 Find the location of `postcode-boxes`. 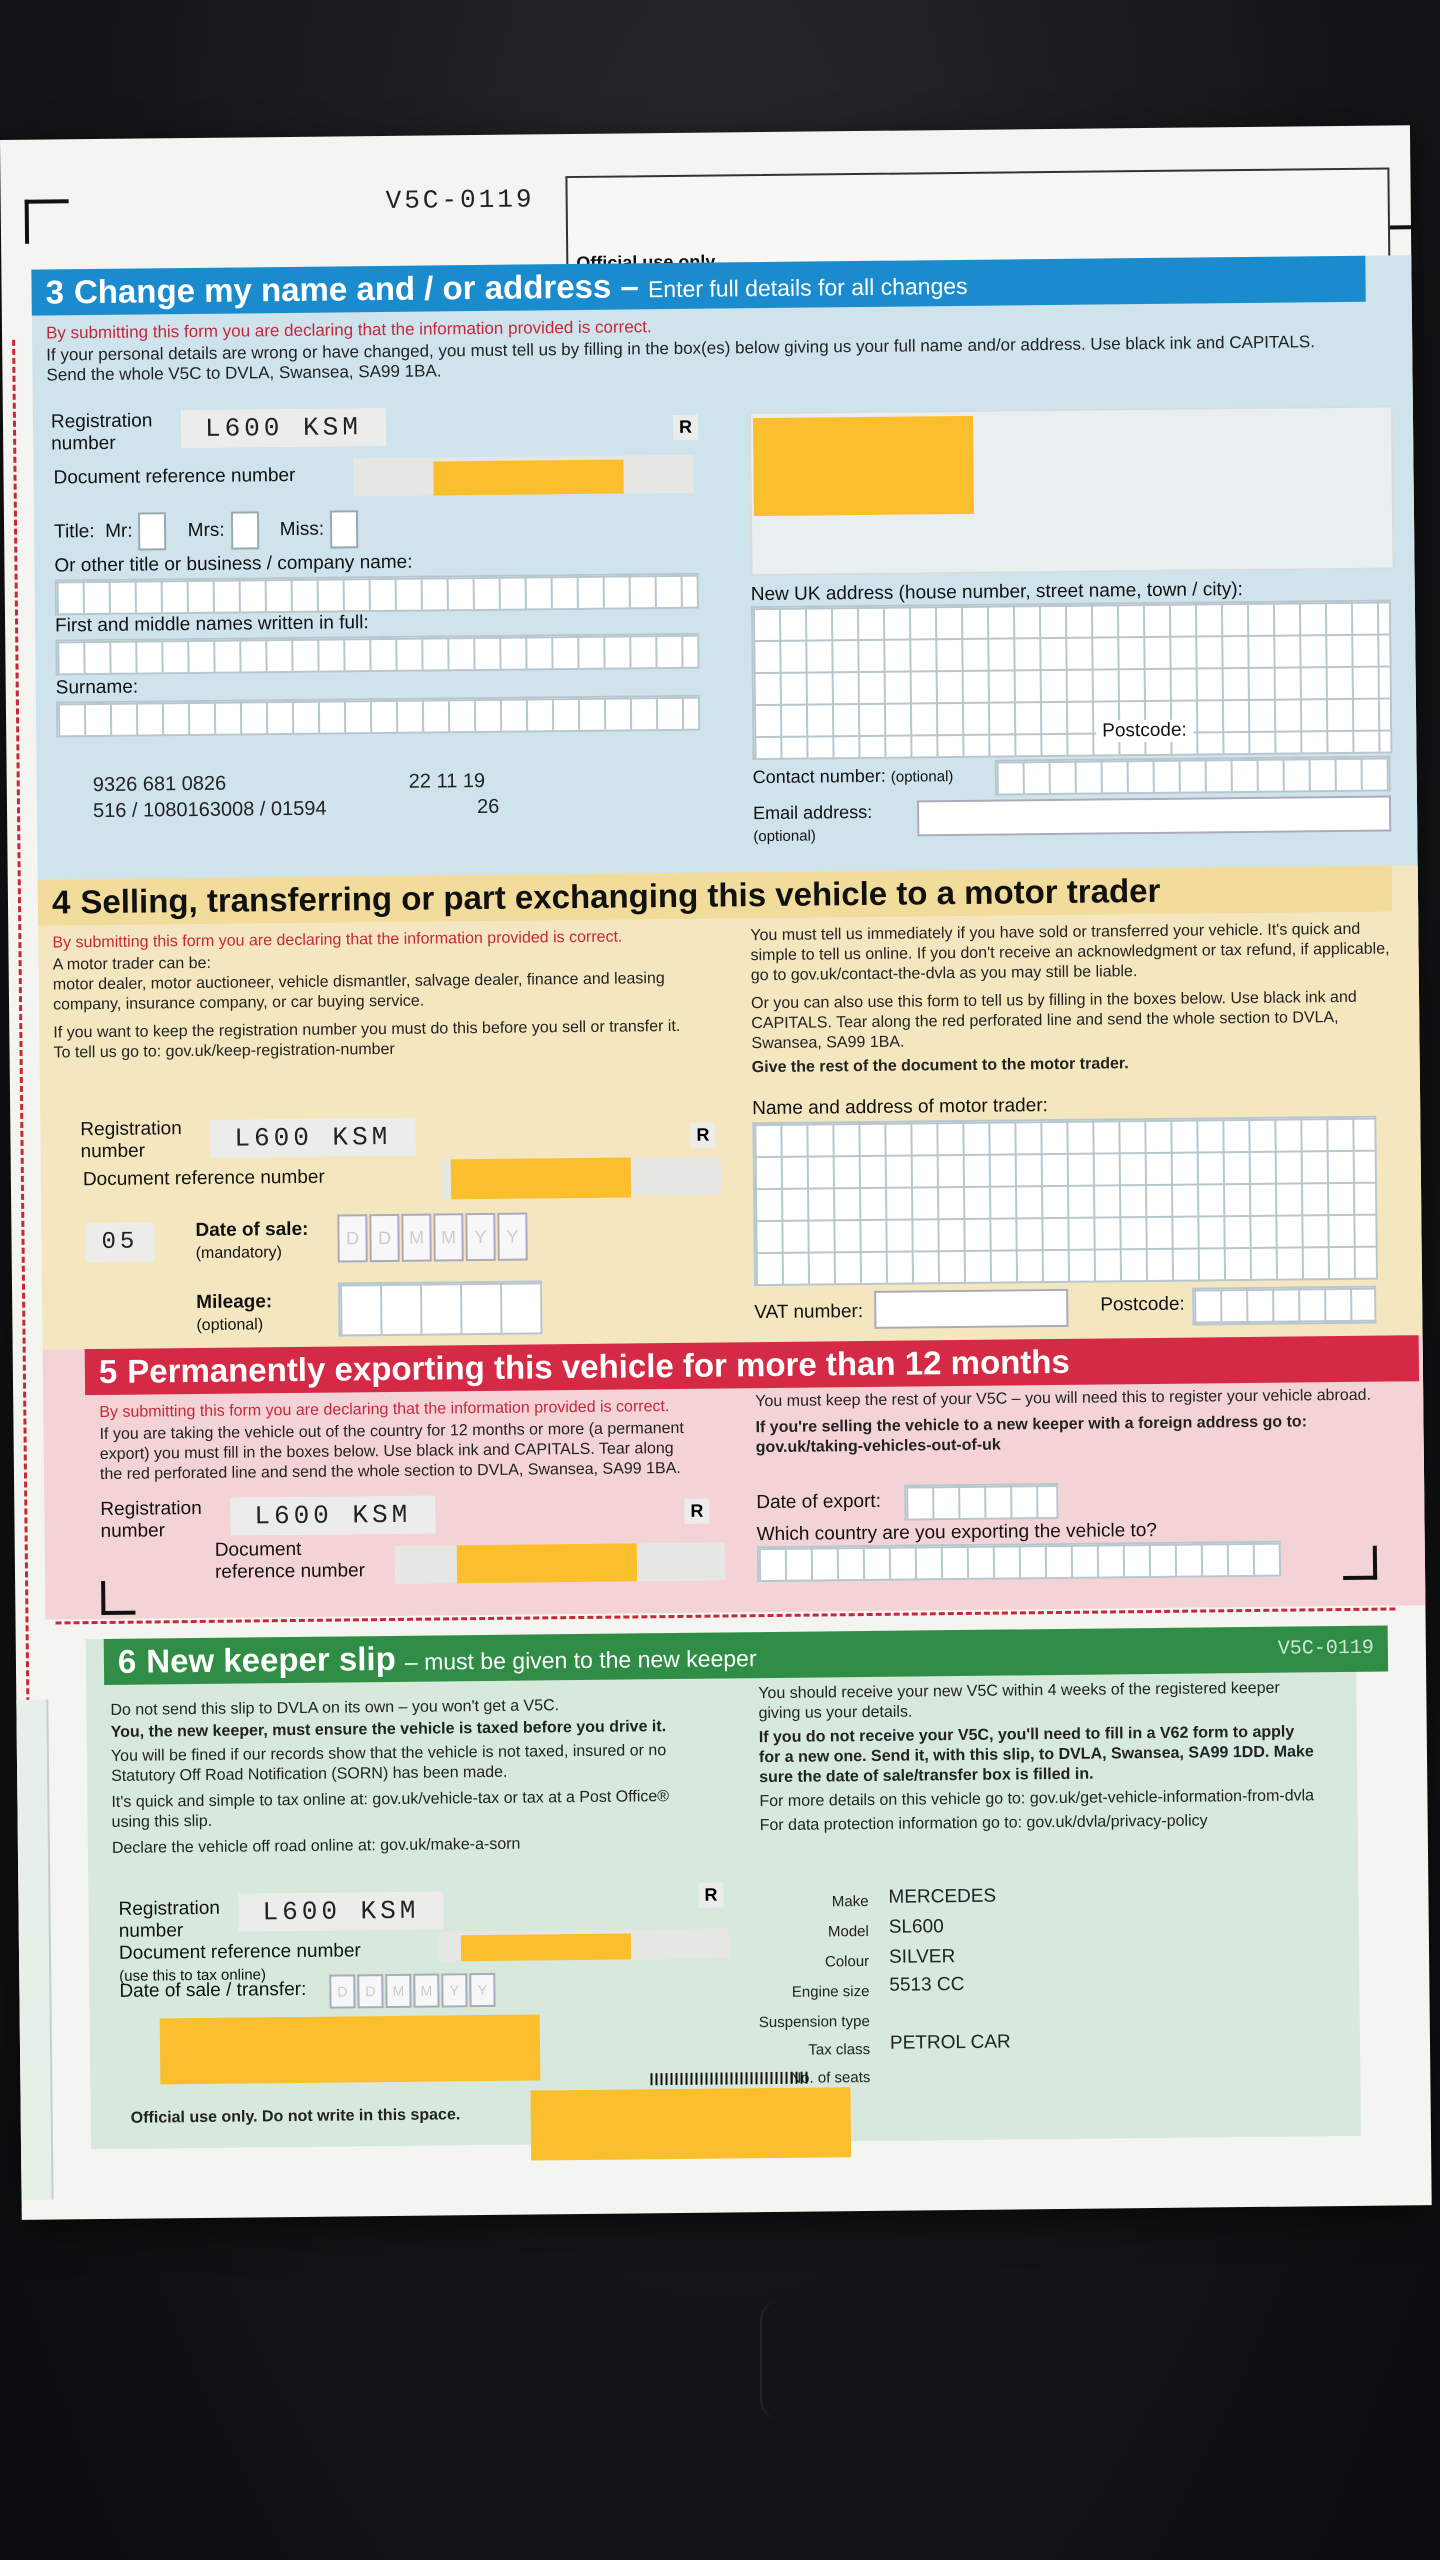

postcode-boxes is located at coordinates (1284, 1305).